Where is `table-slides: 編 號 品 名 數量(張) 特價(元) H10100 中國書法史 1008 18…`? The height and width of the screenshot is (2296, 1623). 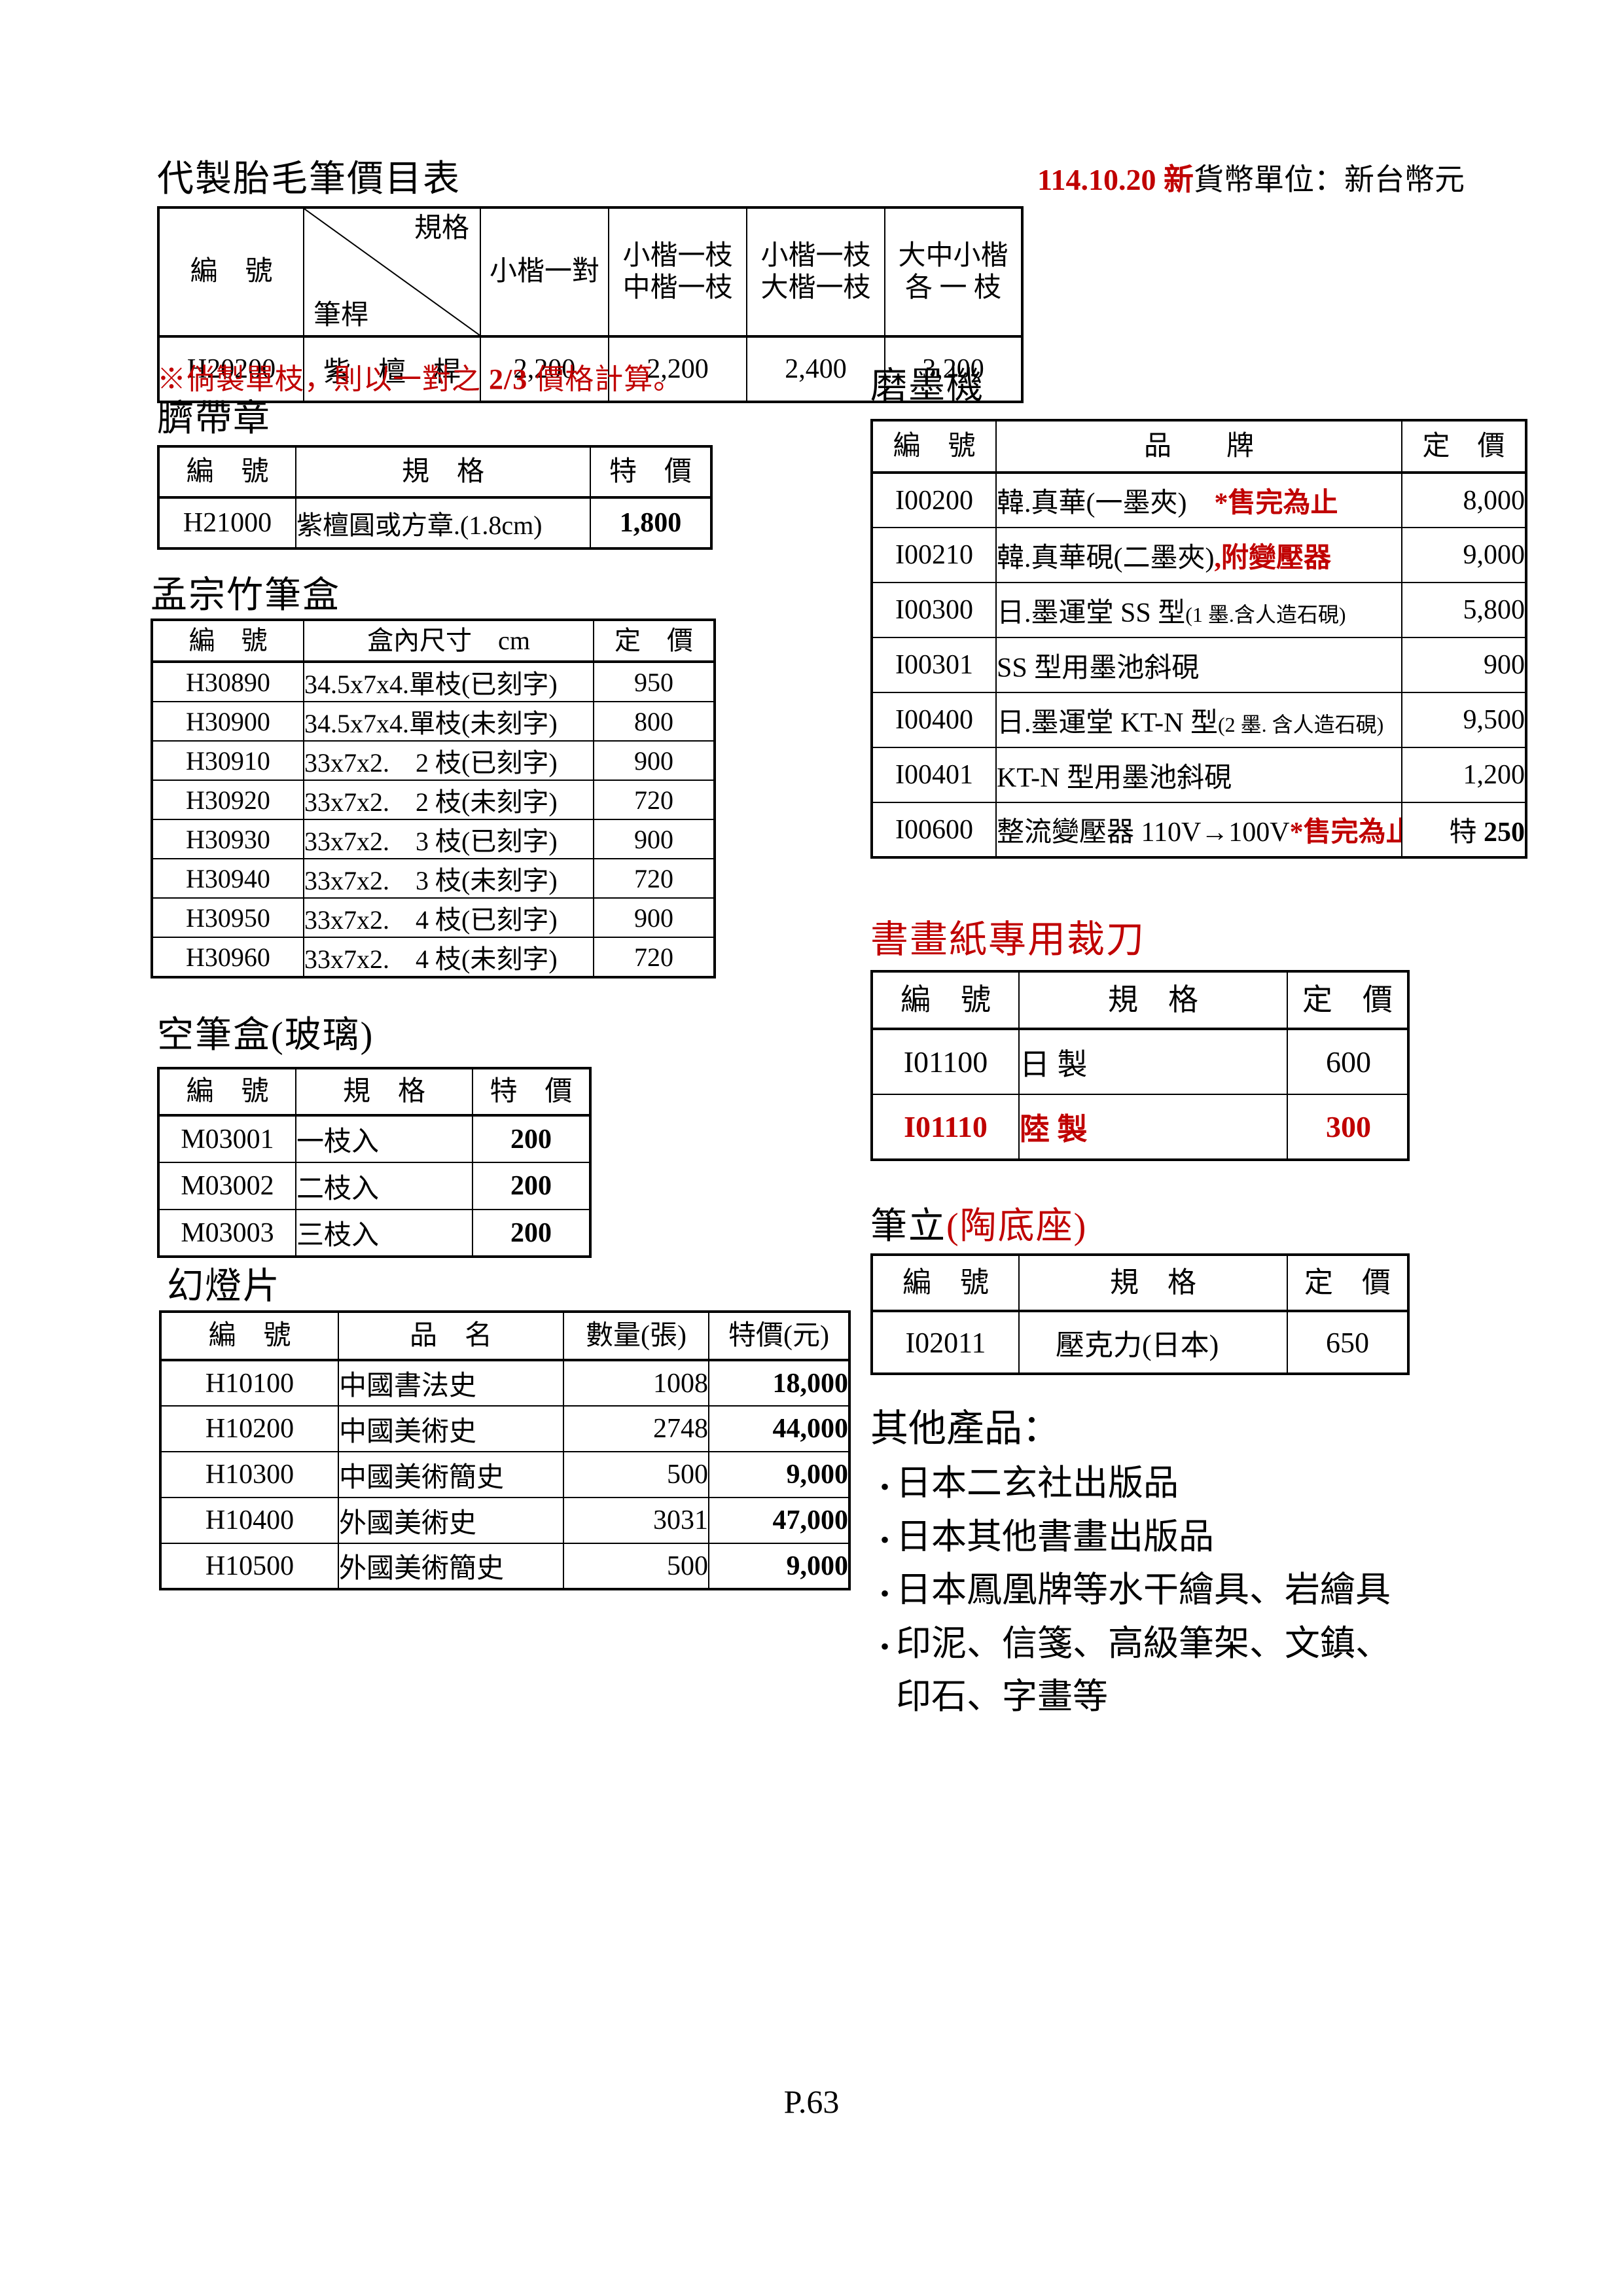
table-slides: 編 號 品 名 數量(張) 特價(元) H10100 中國書法史 1008 18… is located at coordinates (505, 1450).